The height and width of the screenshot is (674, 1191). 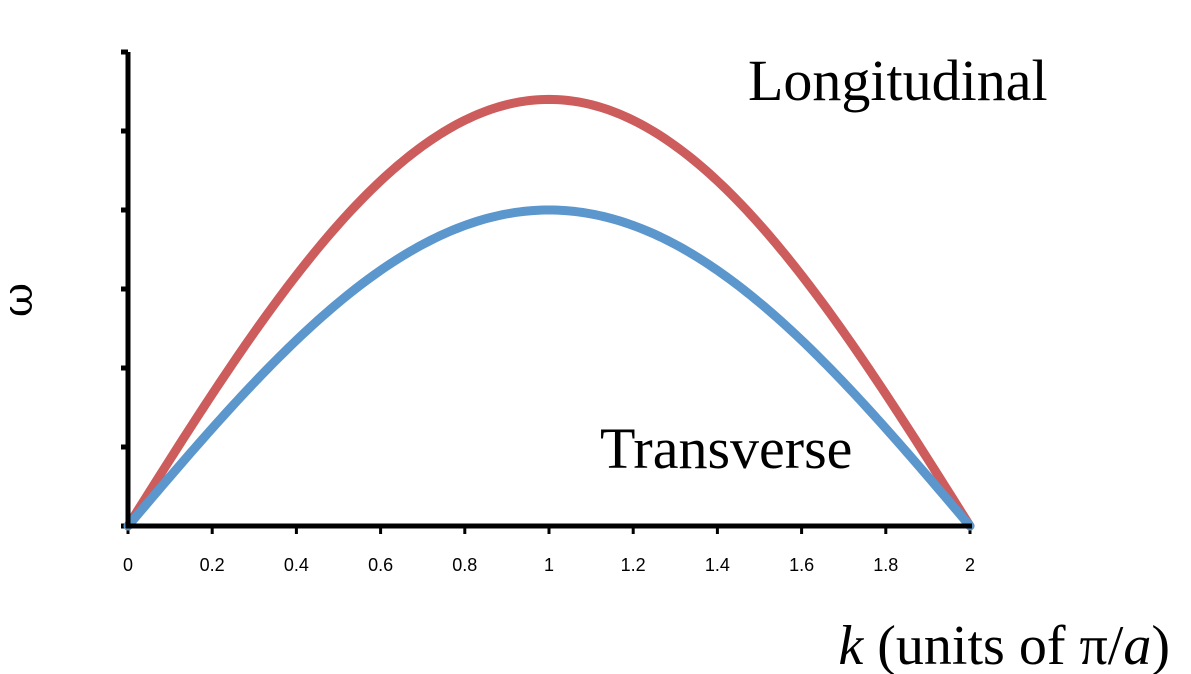 What do you see at coordinates (801, 565) in the screenshot?
I see `x-tick-label: 1.6` at bounding box center [801, 565].